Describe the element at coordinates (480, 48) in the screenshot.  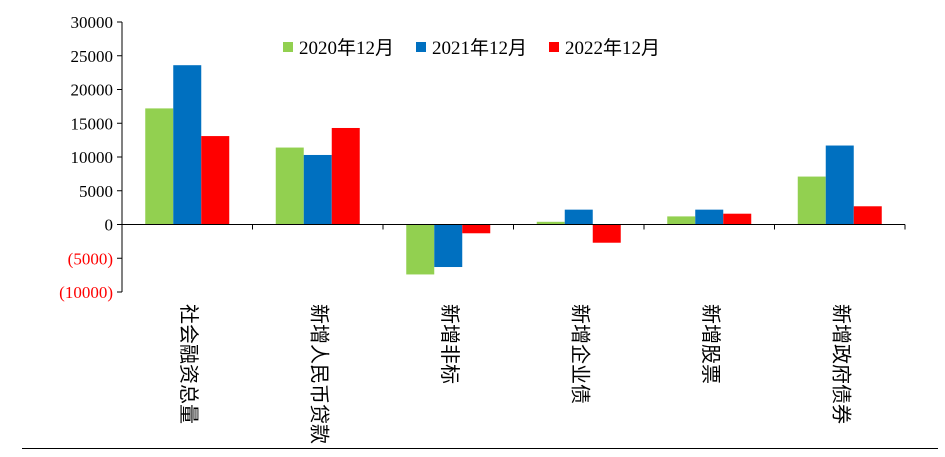
I see `legend-label-2021: 2021年12月` at that location.